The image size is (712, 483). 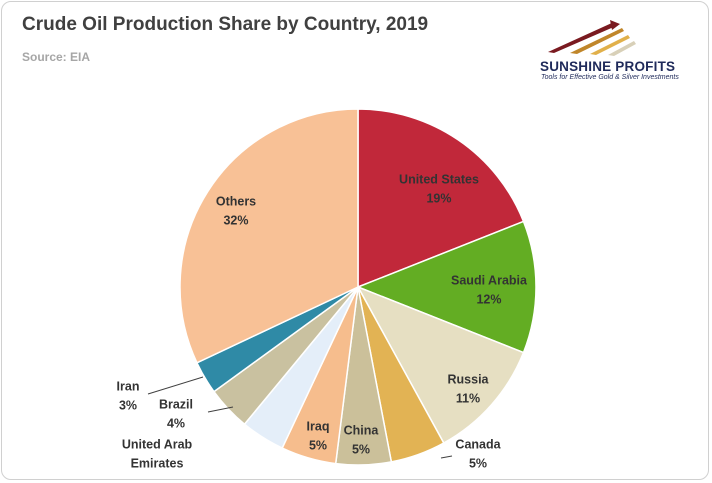 What do you see at coordinates (269, 236) in the screenshot?
I see `pie-slice-others` at bounding box center [269, 236].